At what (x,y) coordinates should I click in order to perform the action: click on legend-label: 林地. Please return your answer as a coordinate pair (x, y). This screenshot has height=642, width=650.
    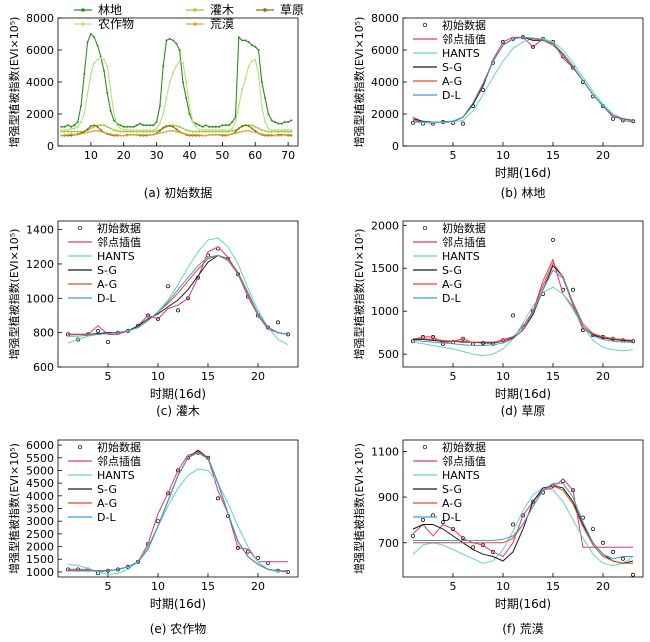
    Looking at the image, I should click on (110, 10).